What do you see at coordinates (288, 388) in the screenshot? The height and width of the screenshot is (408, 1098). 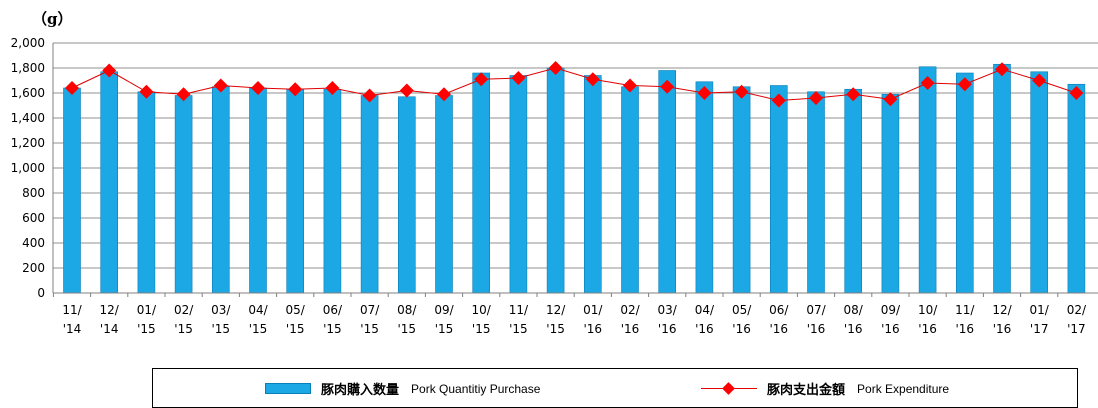 I see `legend-bar-swatch` at bounding box center [288, 388].